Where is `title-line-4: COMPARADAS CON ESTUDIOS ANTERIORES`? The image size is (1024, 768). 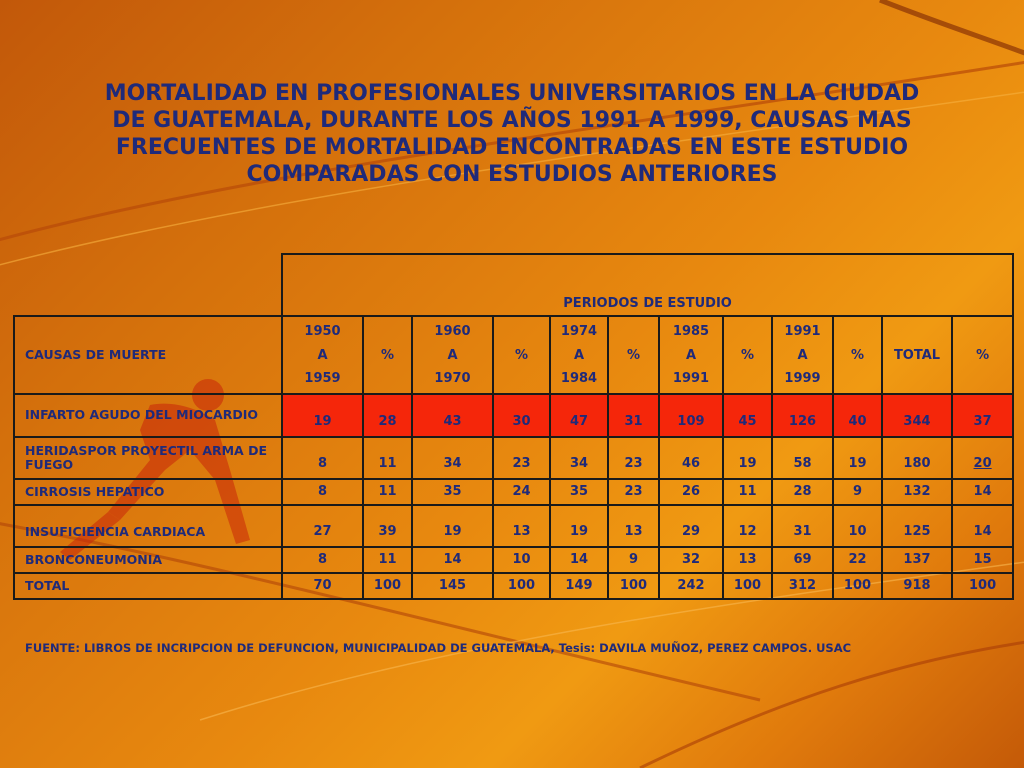
title-line-4: COMPARADAS CON ESTUDIOS ANTERIORES is located at coordinates (512, 174).